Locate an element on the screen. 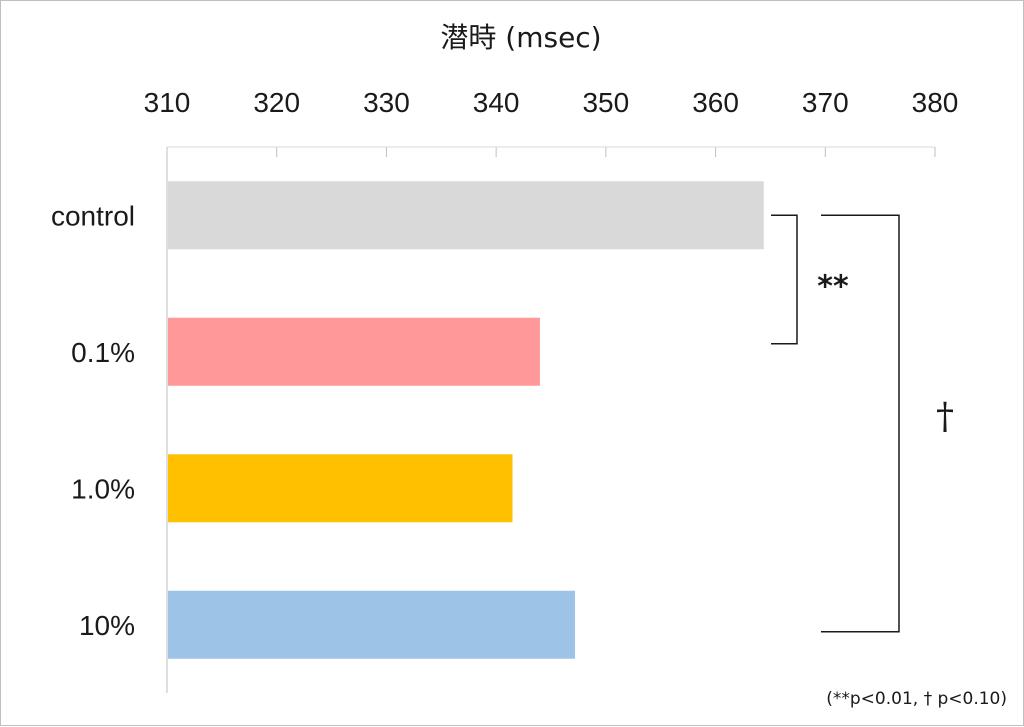 The image size is (1024, 727). x-tick-label: 370 is located at coordinates (825, 102).